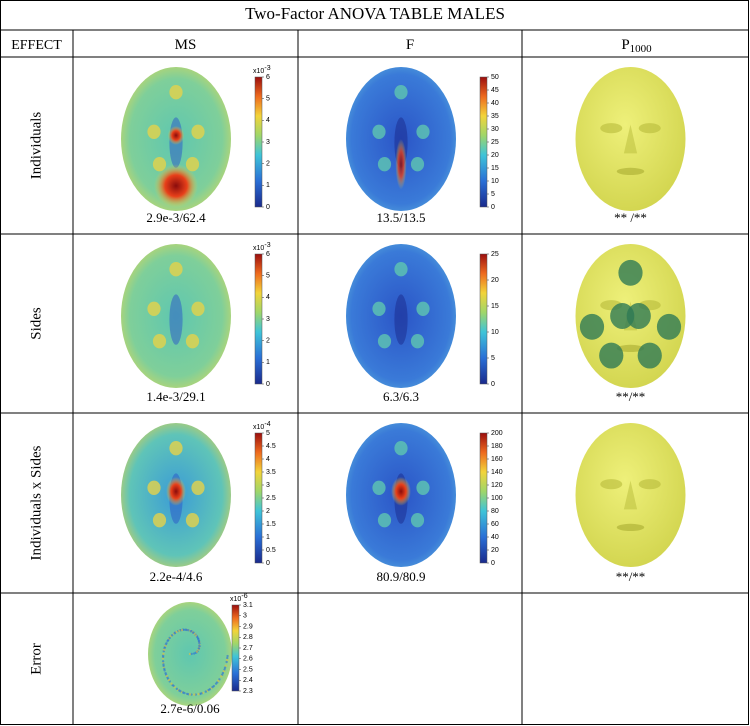 This screenshot has height=726, width=750. I want to click on row-label: Sides, so click(36, 323).